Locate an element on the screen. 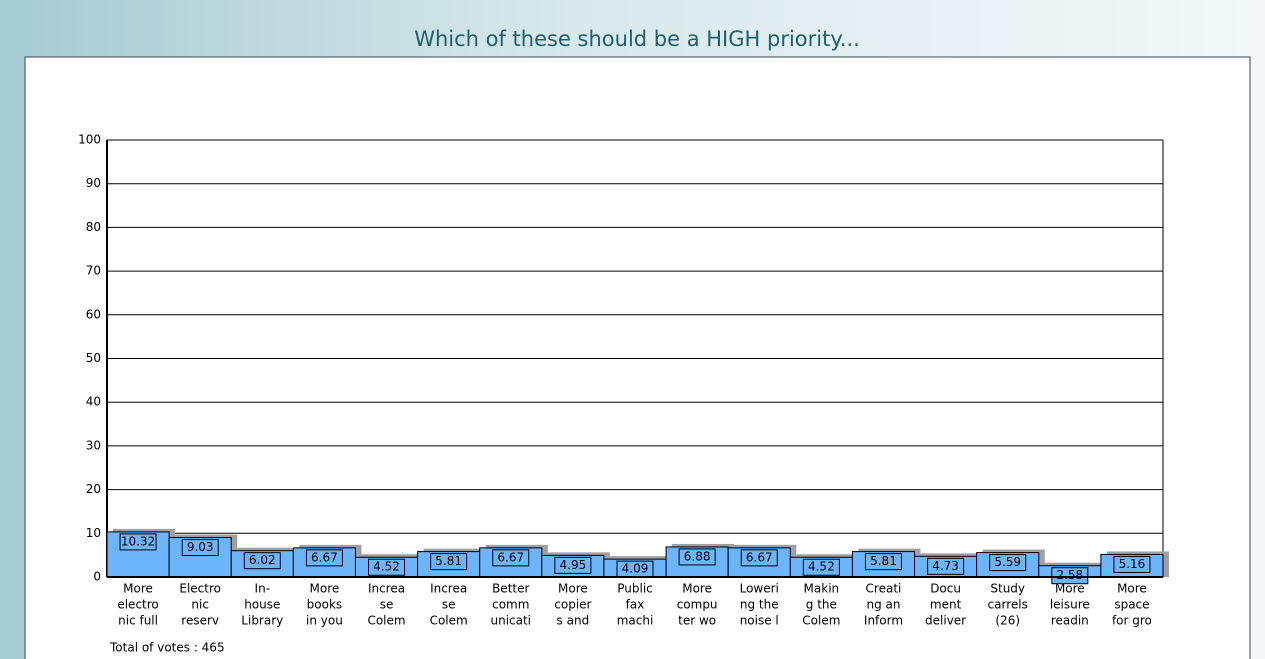  value-label: 2.58 is located at coordinates (1069, 575).